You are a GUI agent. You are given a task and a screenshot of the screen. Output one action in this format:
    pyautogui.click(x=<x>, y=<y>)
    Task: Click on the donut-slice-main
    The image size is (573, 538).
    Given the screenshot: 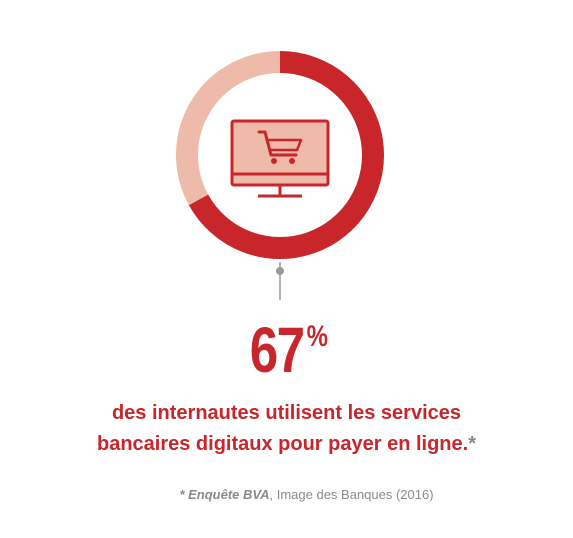 What is the action you would take?
    pyautogui.click(x=286, y=155)
    